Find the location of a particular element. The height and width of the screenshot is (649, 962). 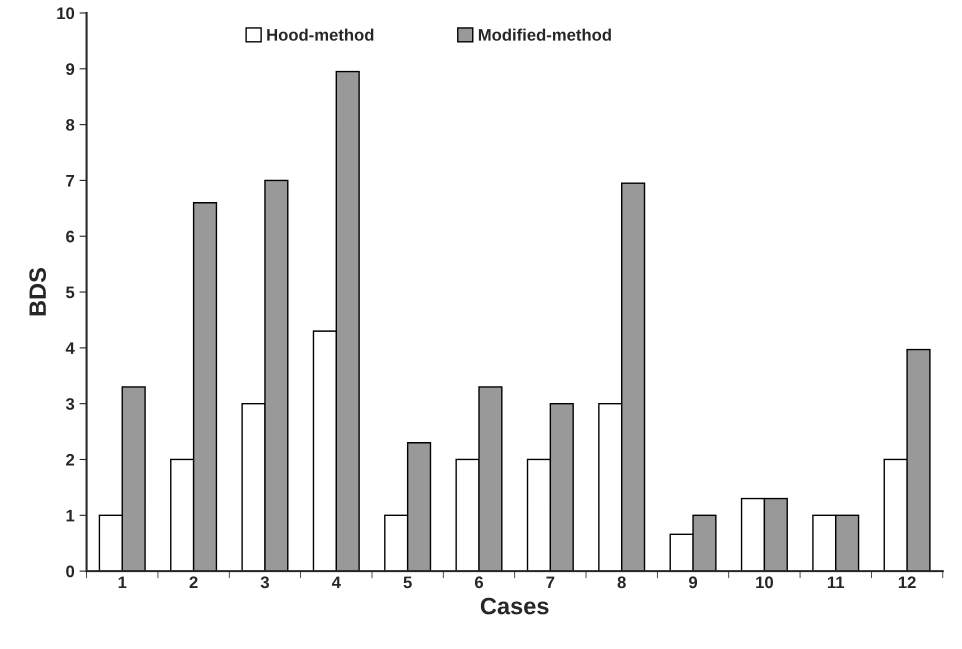

x-tick-label: 1 is located at coordinates (122, 582).